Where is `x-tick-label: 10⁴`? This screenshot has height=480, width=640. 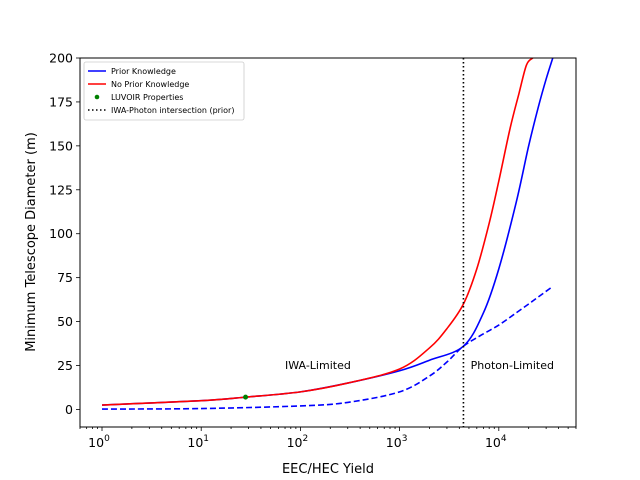 x-tick-label: 10⁴ is located at coordinates (496, 442).